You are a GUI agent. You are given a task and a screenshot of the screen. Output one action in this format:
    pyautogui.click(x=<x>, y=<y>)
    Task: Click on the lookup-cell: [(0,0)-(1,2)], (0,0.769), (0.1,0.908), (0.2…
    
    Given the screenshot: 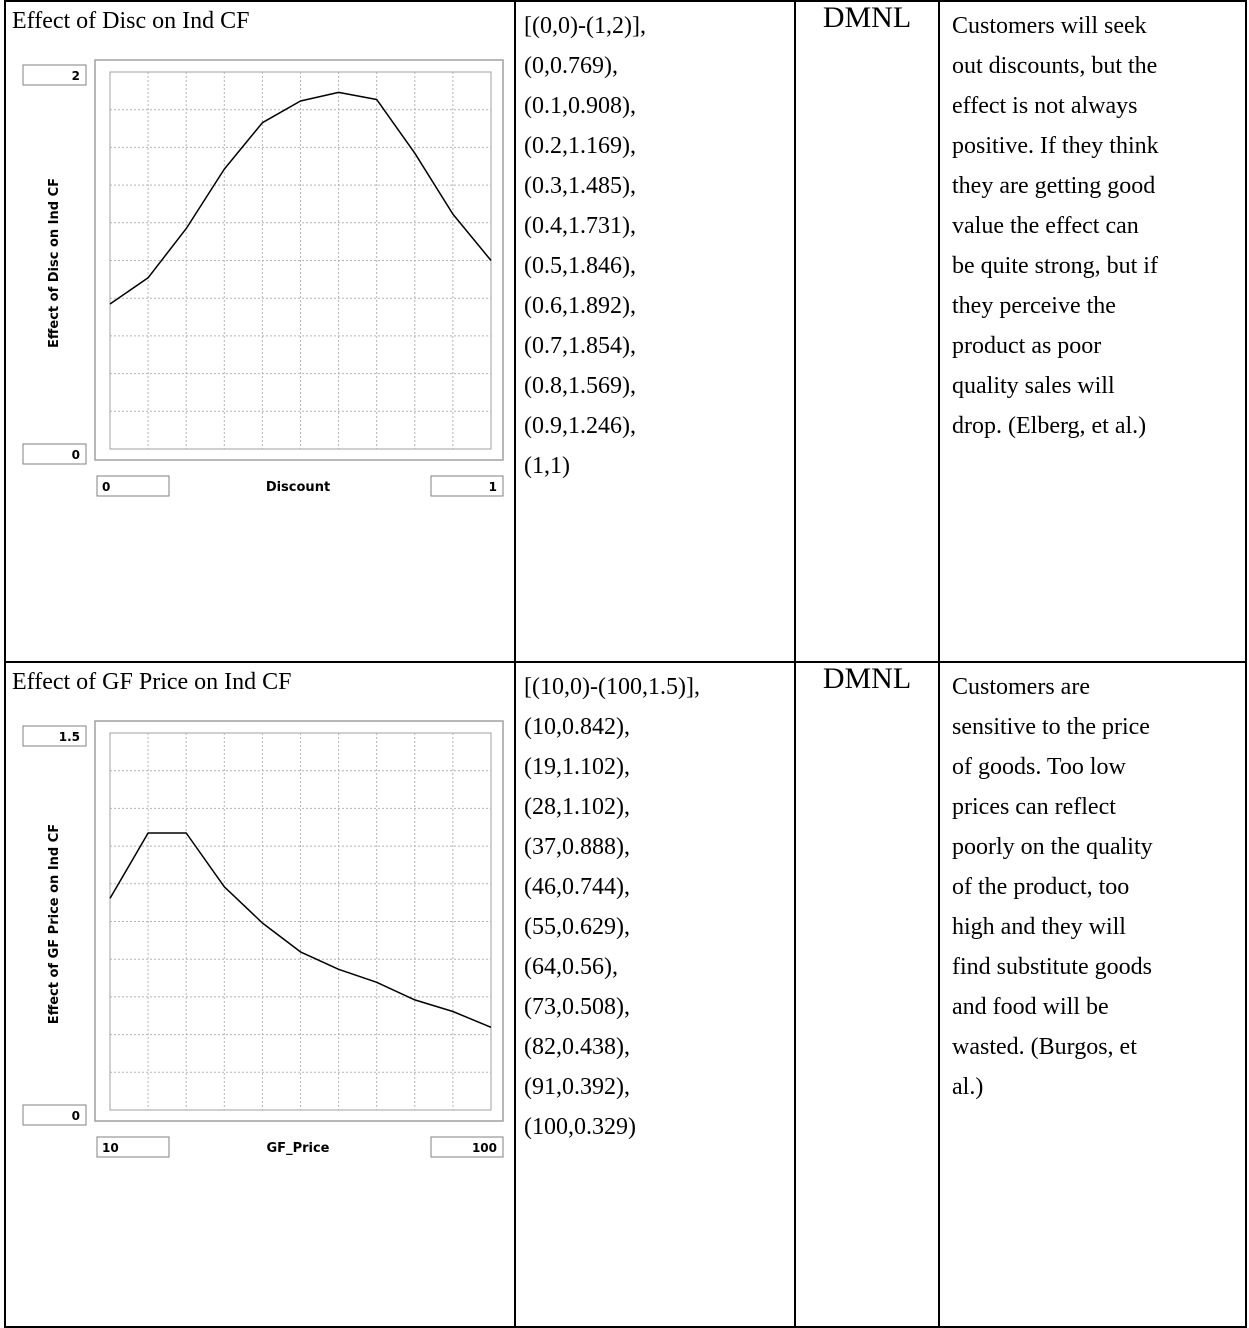 What is the action you would take?
    pyautogui.click(x=655, y=331)
    